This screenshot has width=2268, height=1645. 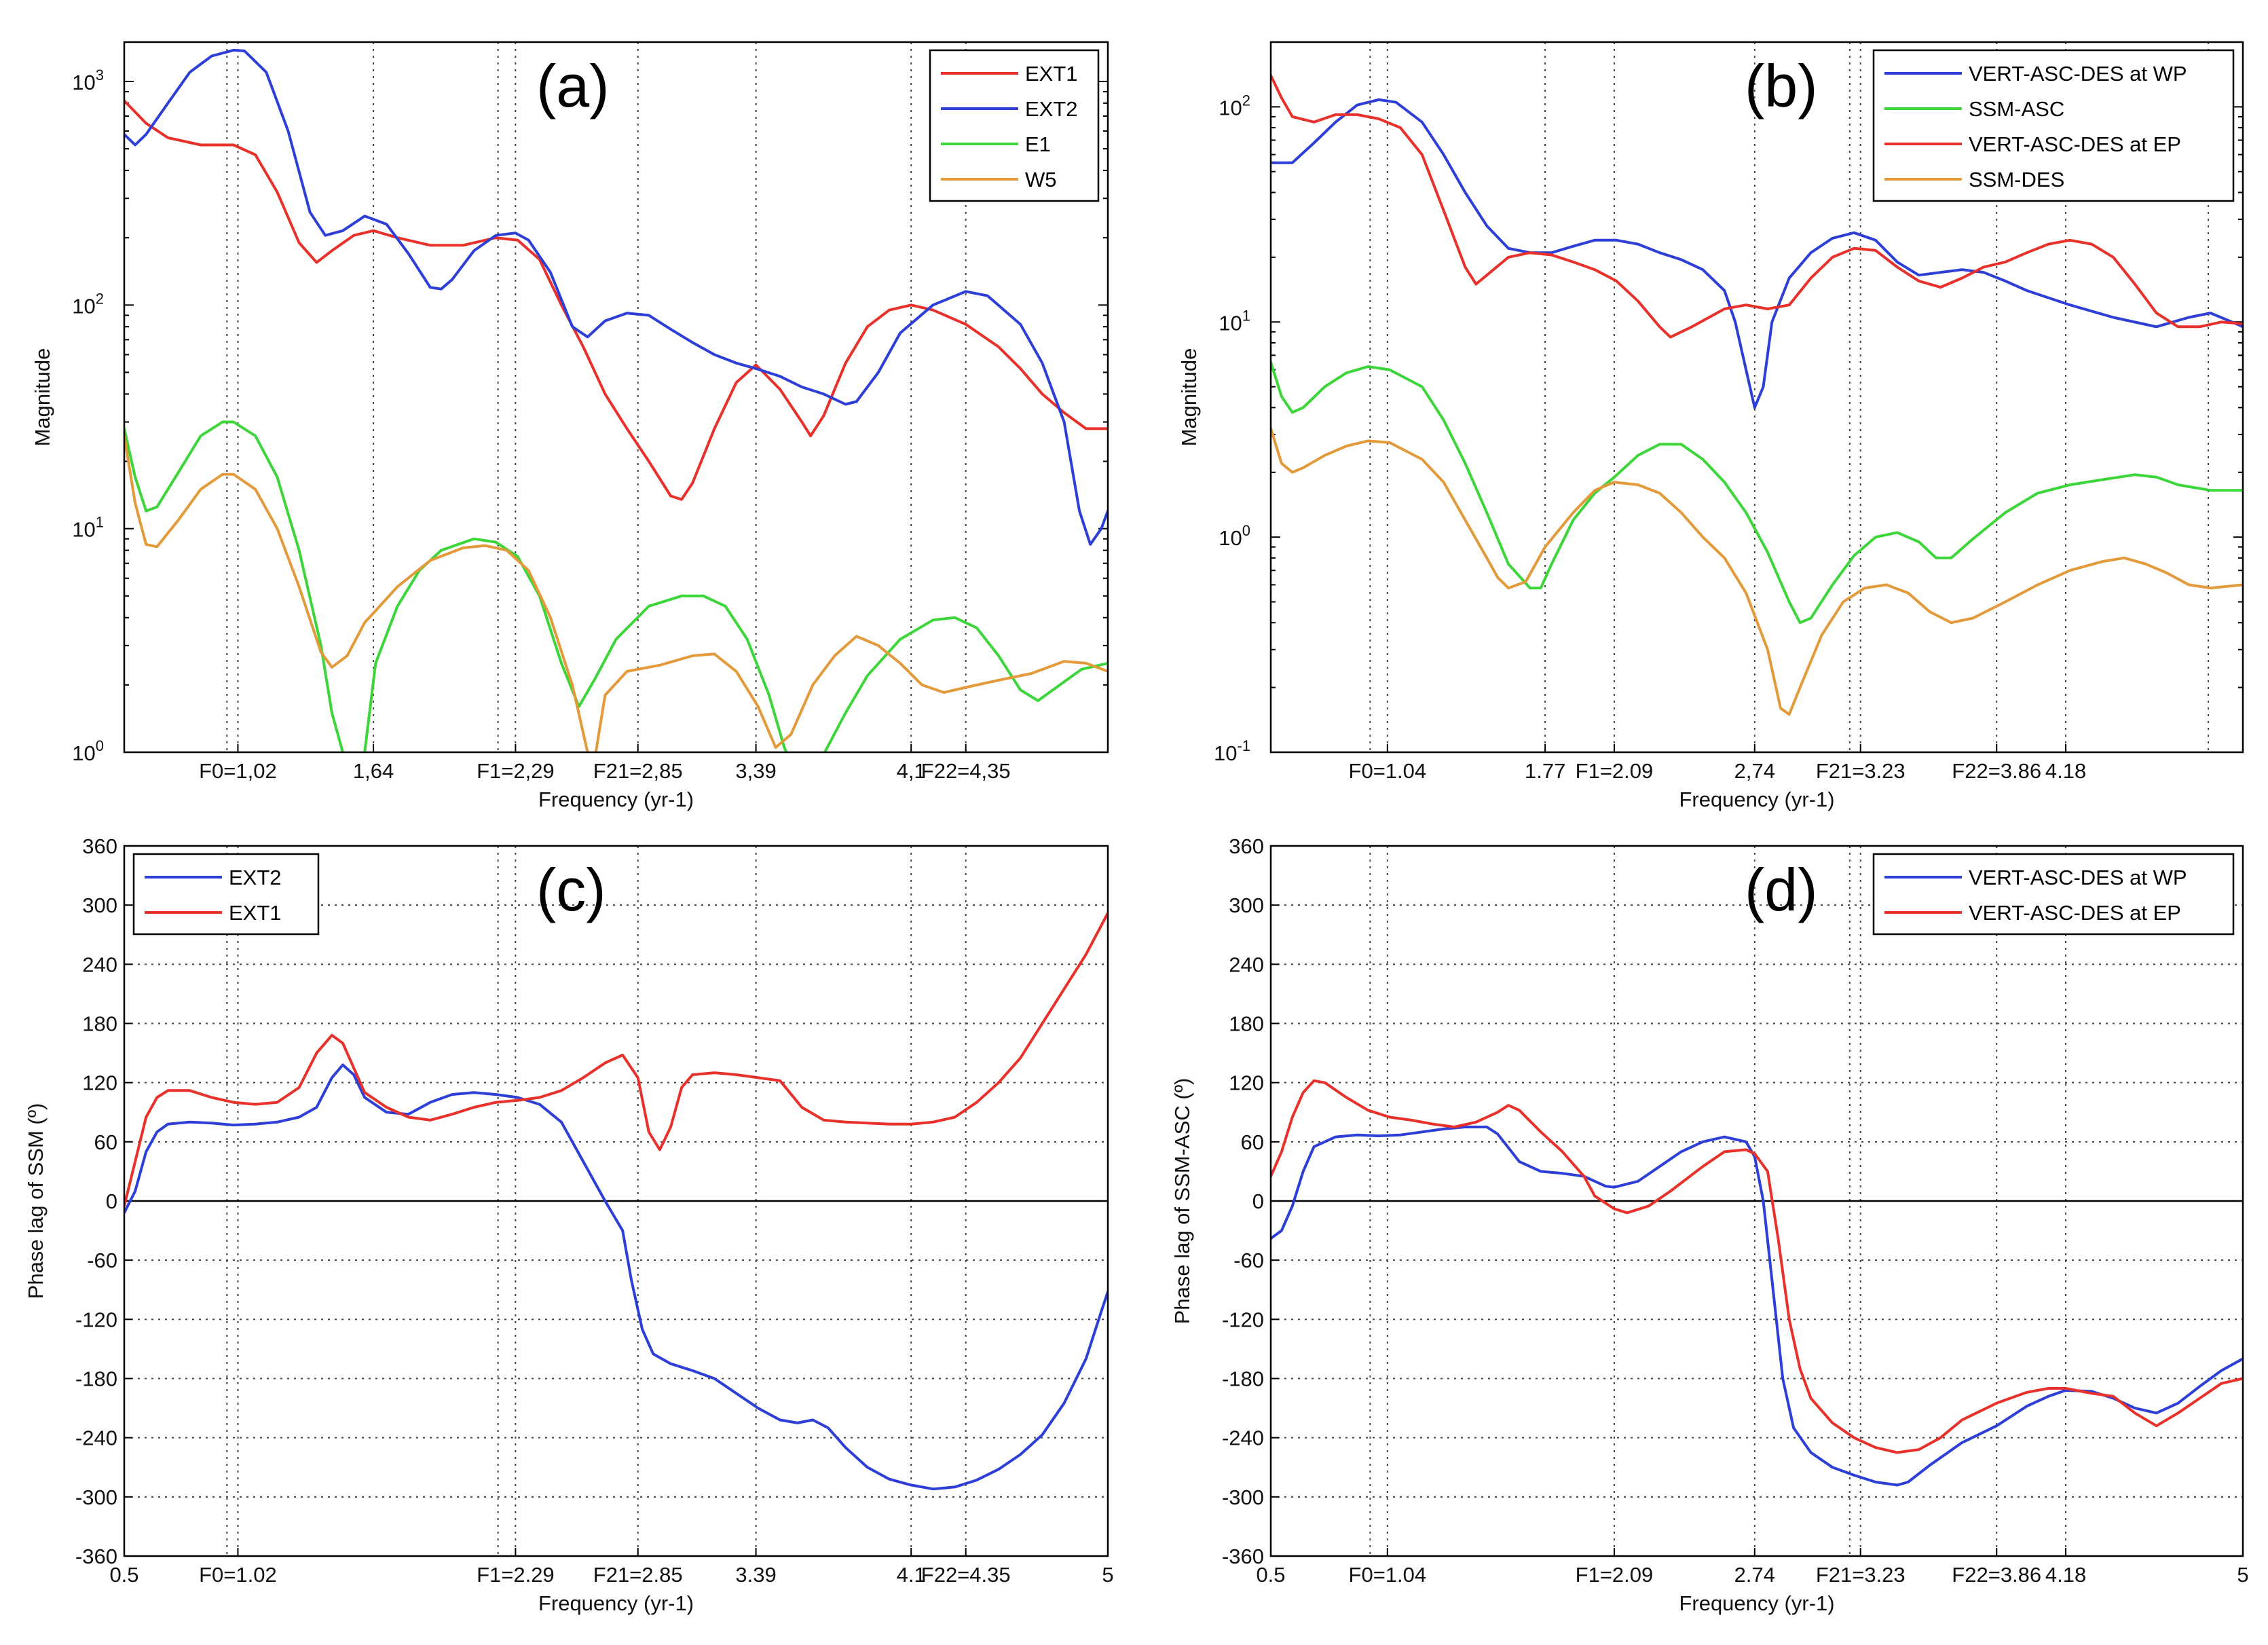 I want to click on x-tick-label: F0=1.02, so click(x=238, y=1575).